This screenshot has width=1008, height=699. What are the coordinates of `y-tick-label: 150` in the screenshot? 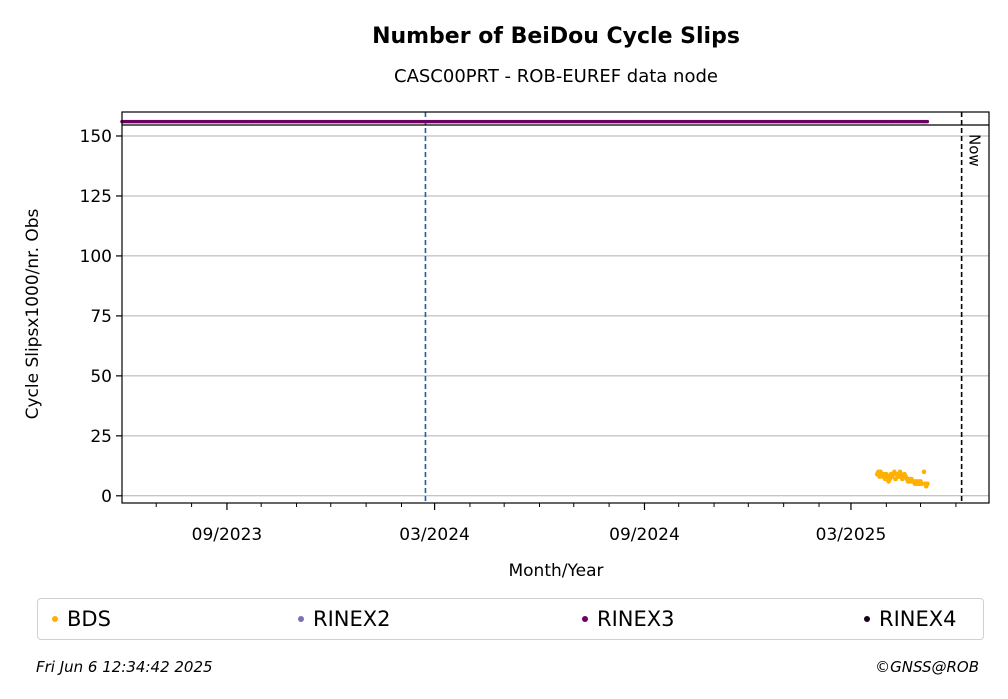 It's located at (96, 137).